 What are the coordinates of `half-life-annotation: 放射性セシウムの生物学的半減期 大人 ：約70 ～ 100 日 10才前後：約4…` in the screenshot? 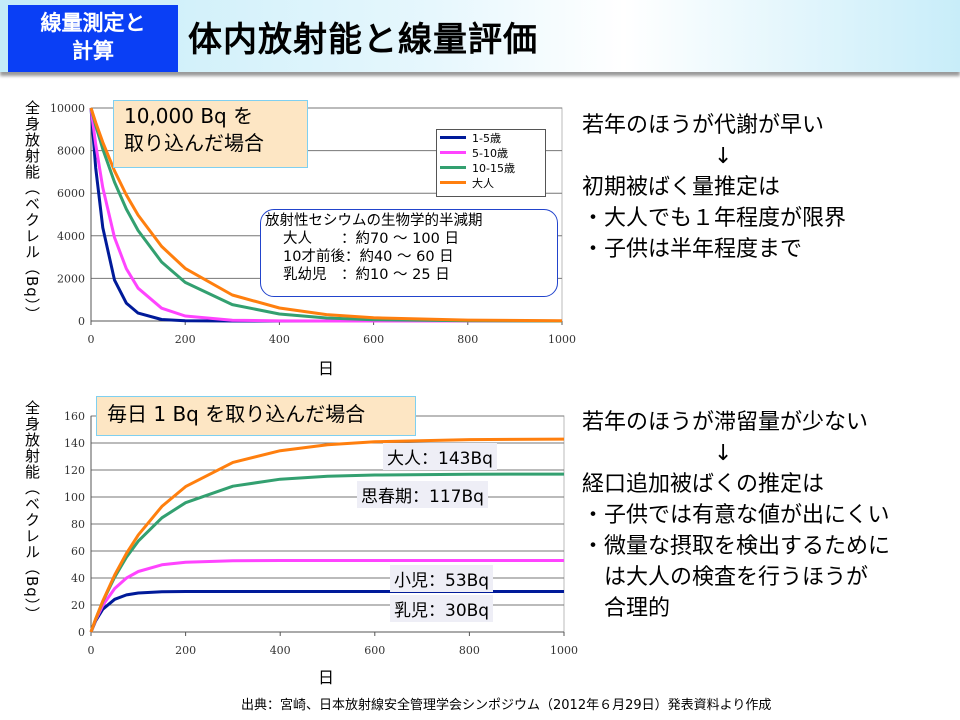 It's located at (409, 253).